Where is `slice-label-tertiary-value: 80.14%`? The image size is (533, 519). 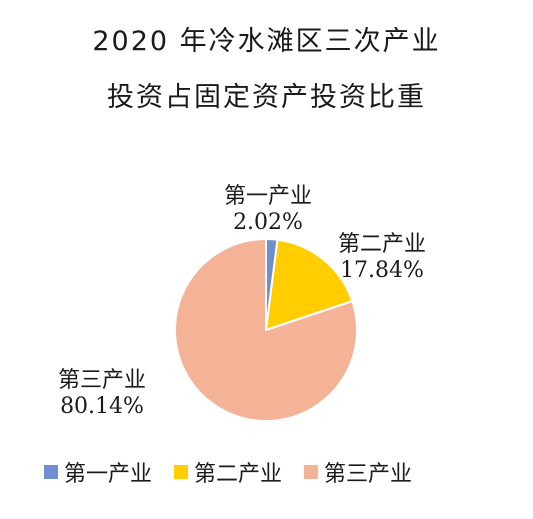 slice-label-tertiary-value: 80.14% is located at coordinates (102, 406).